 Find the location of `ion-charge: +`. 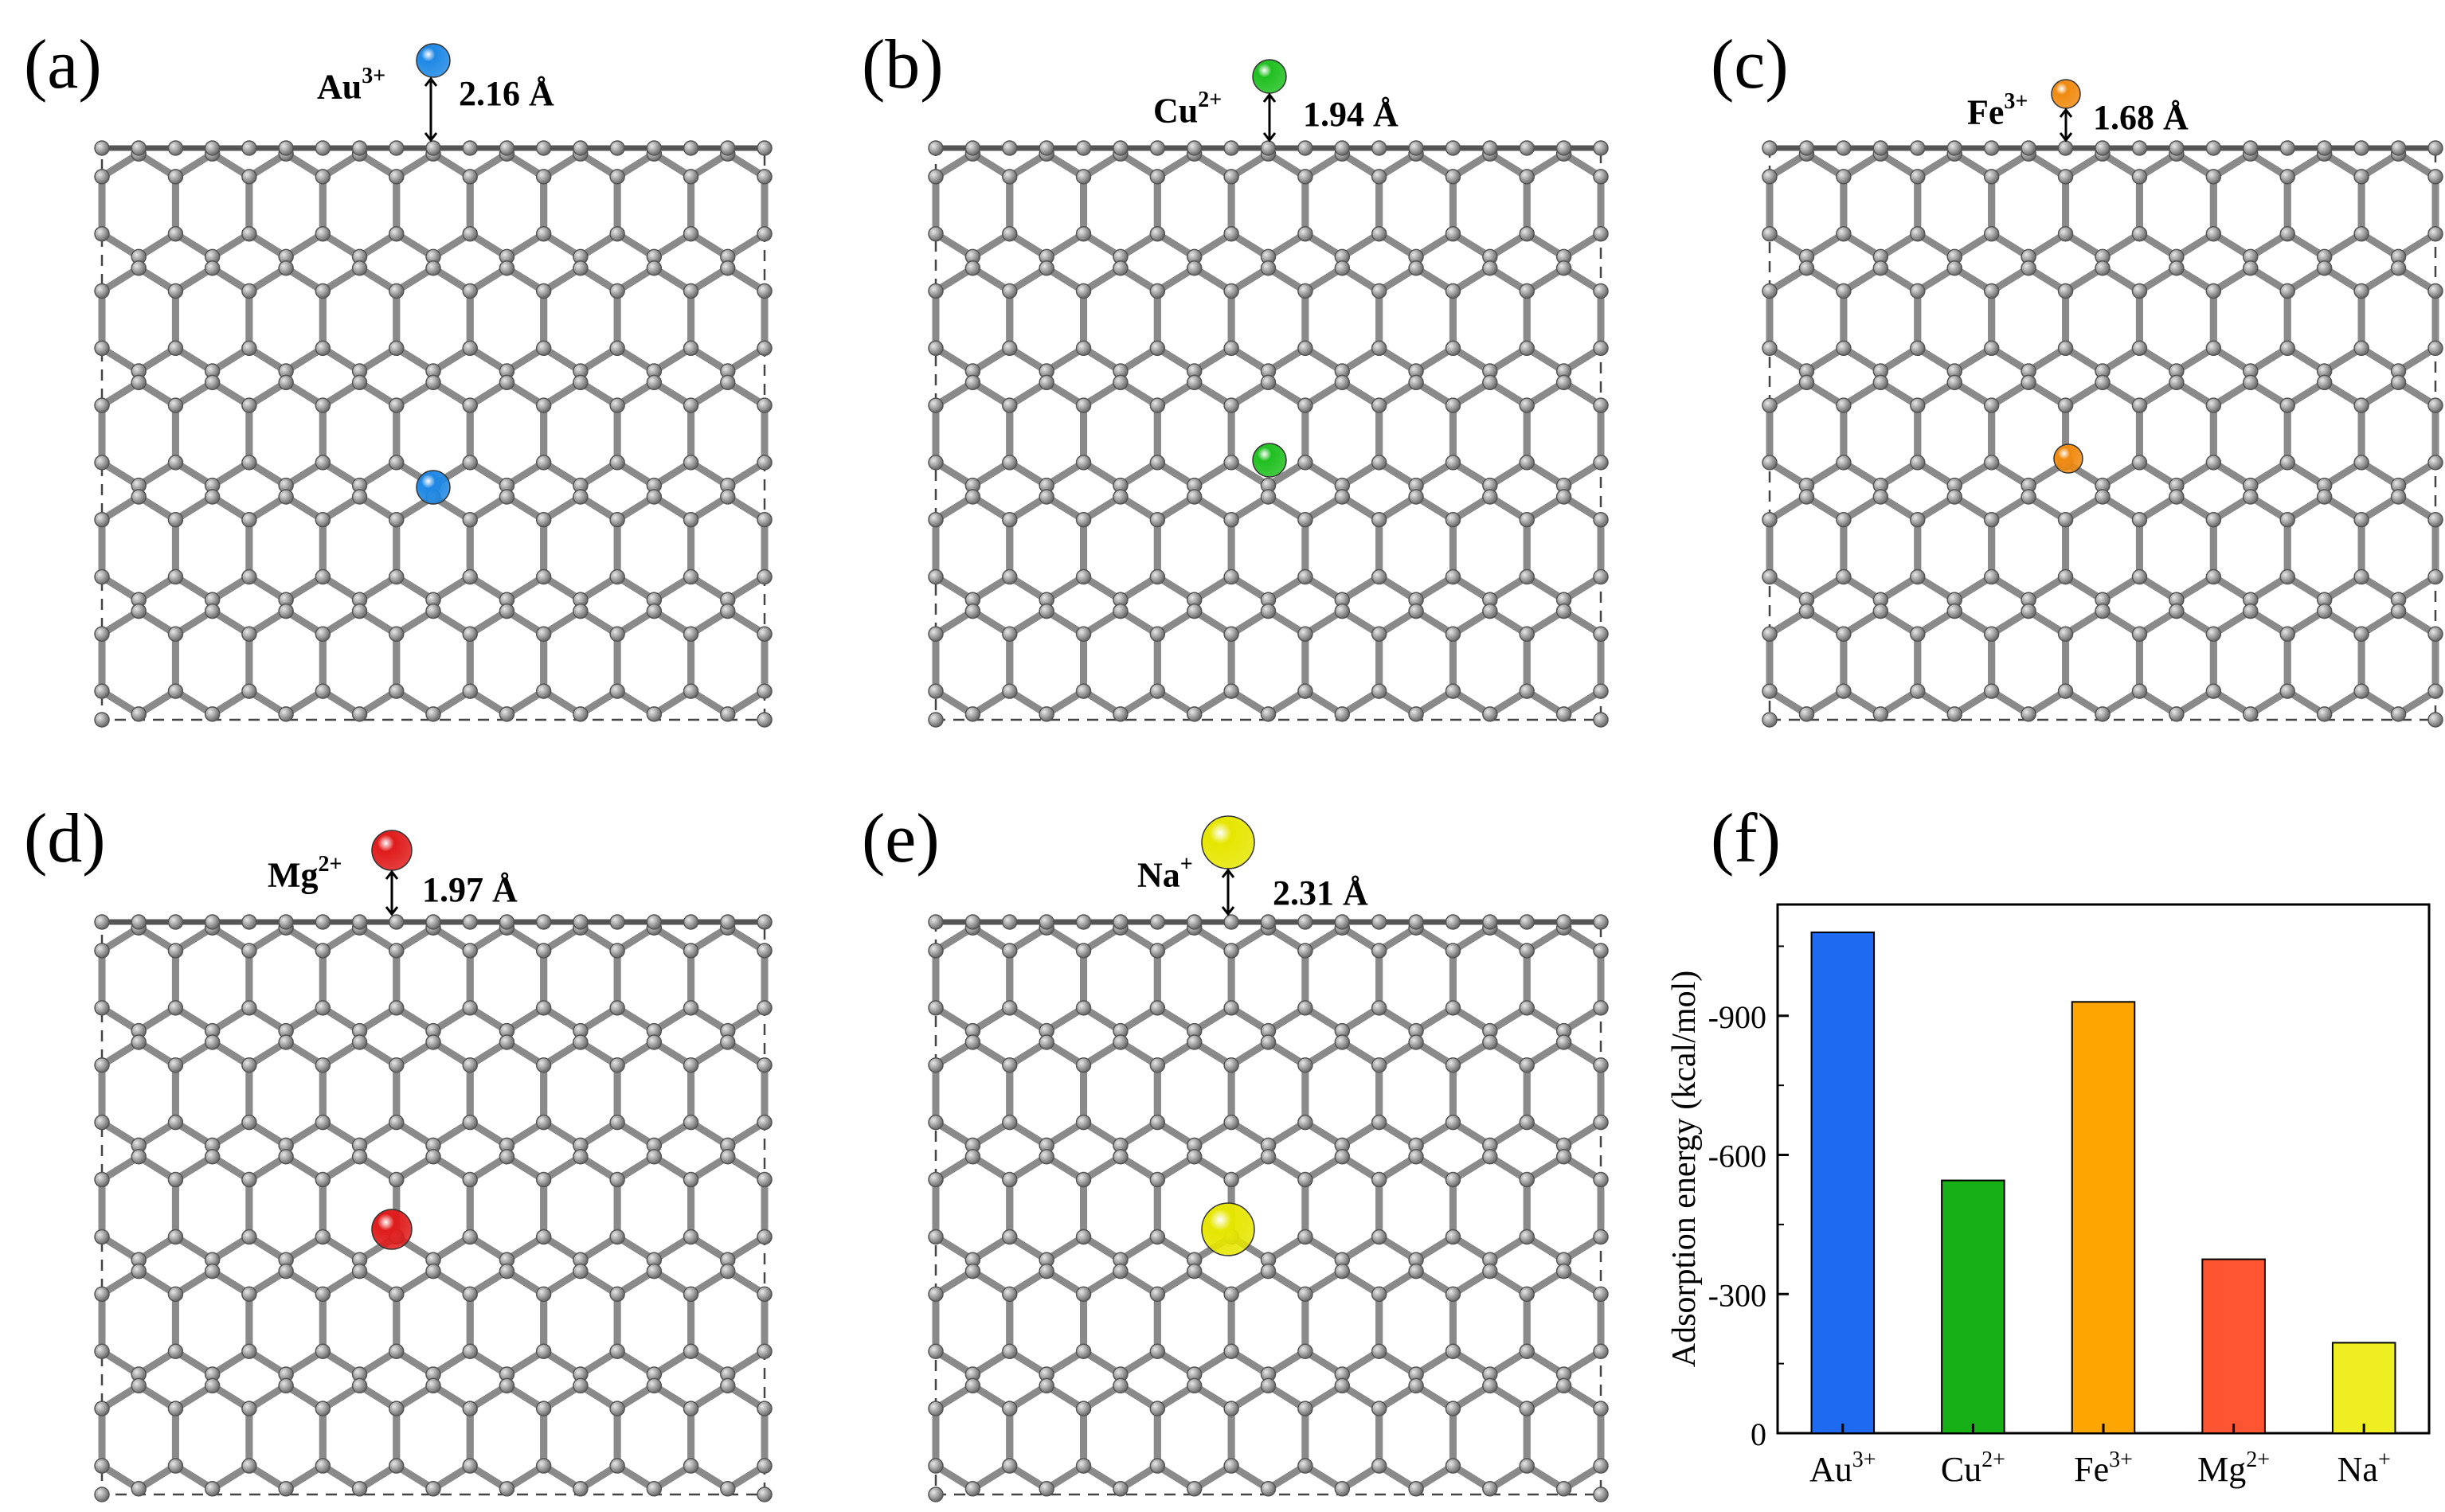

ion-charge: + is located at coordinates (1186, 864).